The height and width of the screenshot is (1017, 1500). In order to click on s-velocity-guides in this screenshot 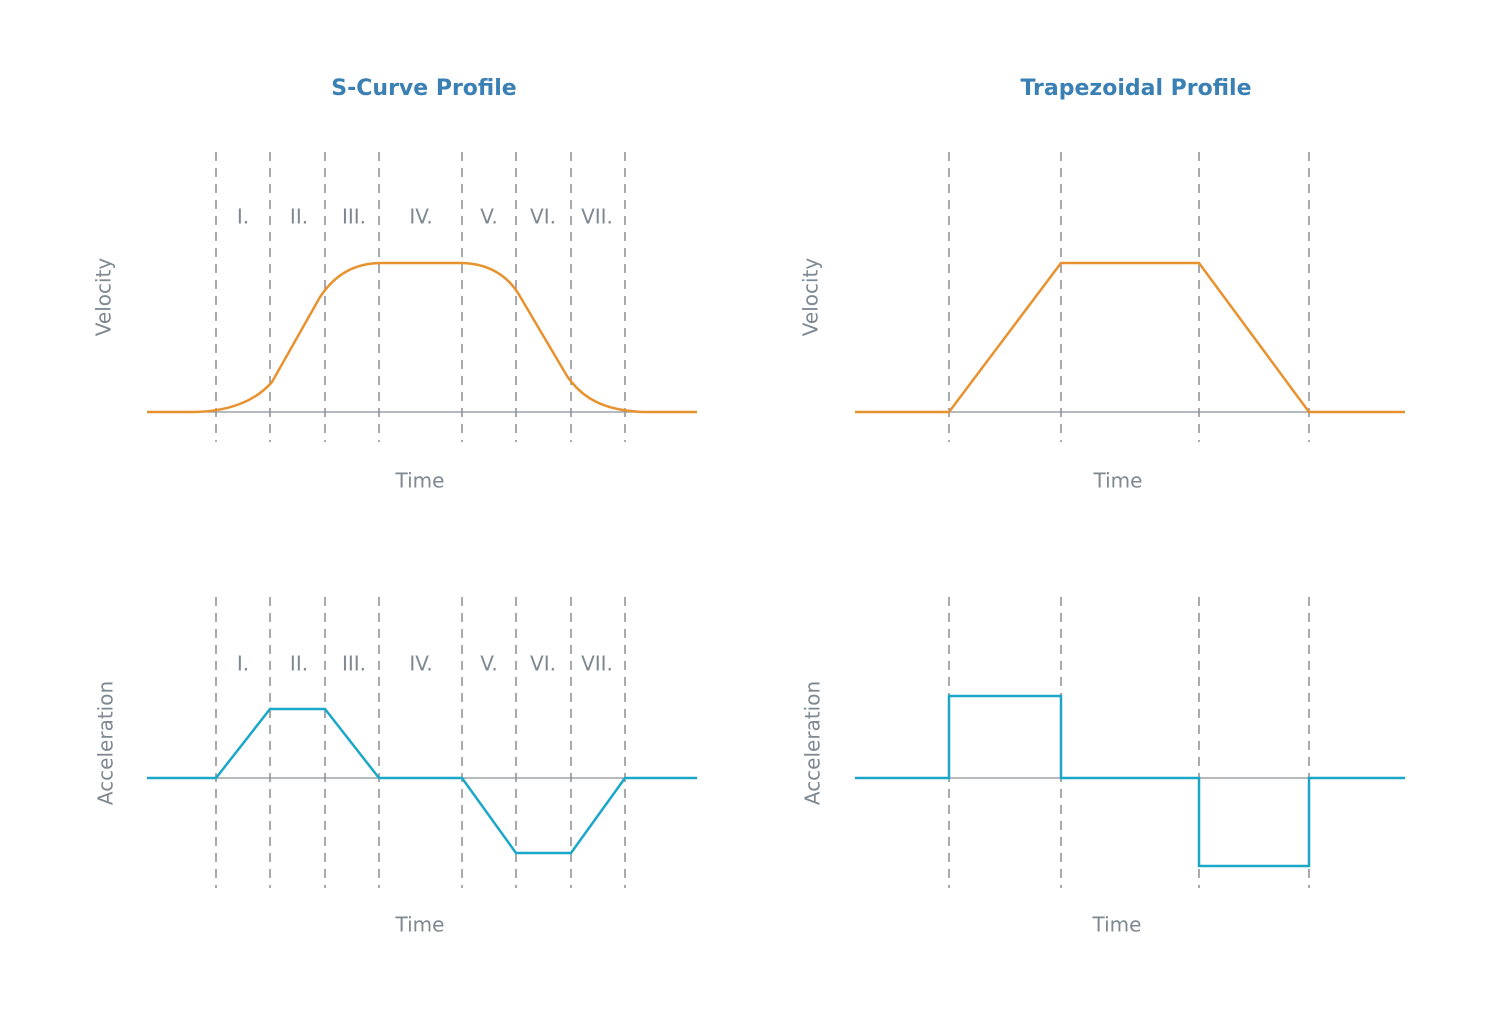, I will do `click(420, 297)`.